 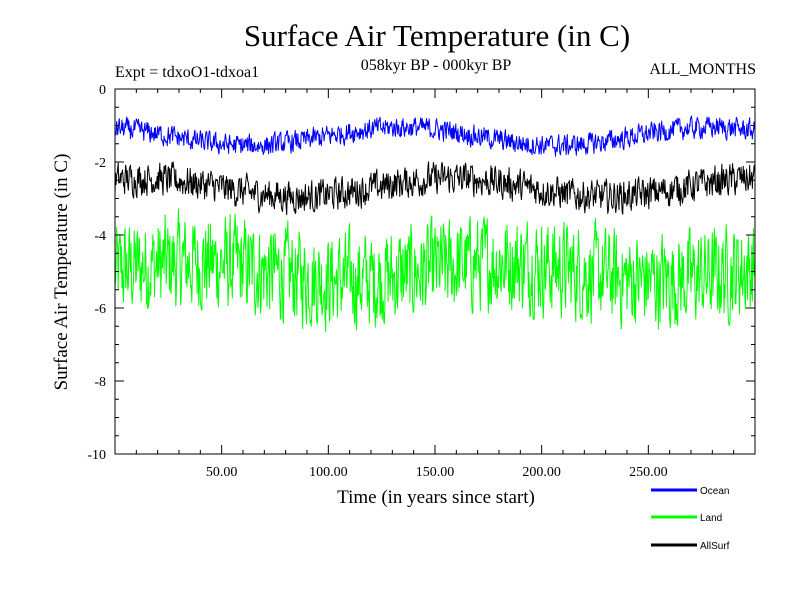 I want to click on x-tick-label: 250.00, so click(x=648, y=472).